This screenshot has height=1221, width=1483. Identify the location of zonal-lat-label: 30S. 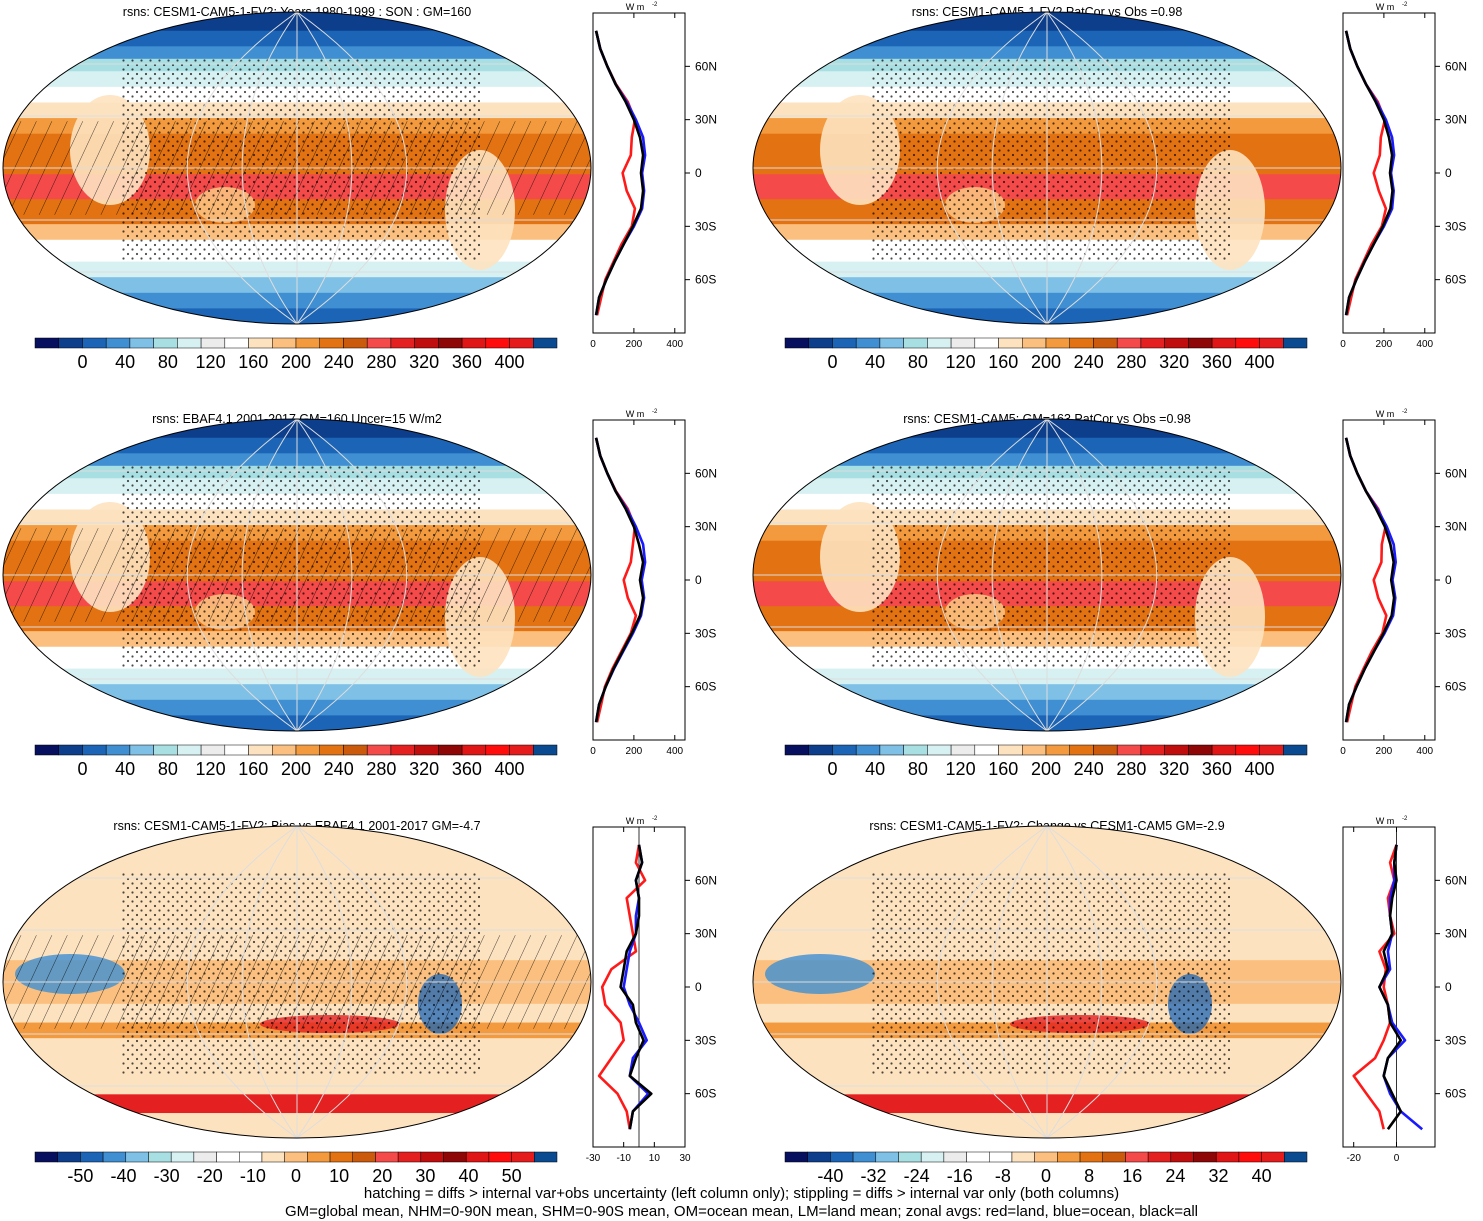
(1455, 1040).